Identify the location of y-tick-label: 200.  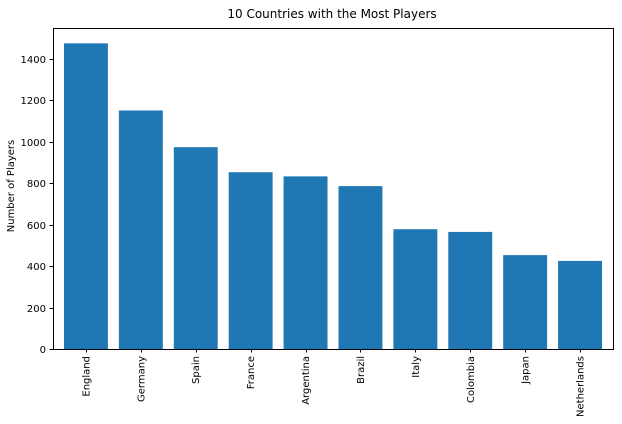
(36, 309).